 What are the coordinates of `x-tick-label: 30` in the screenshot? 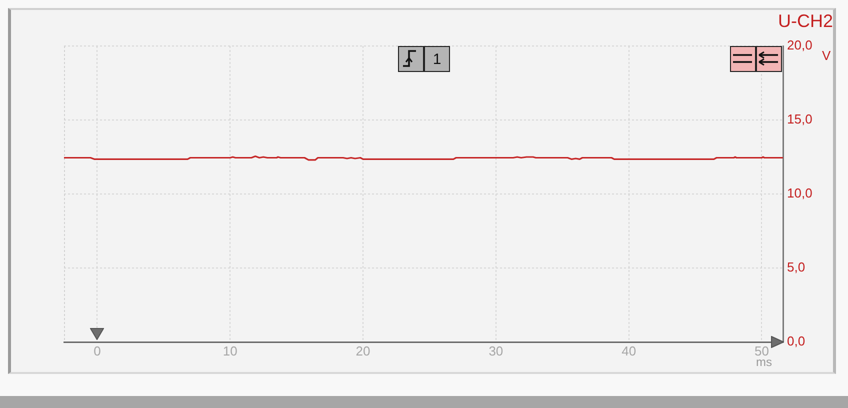 It's located at (496, 350).